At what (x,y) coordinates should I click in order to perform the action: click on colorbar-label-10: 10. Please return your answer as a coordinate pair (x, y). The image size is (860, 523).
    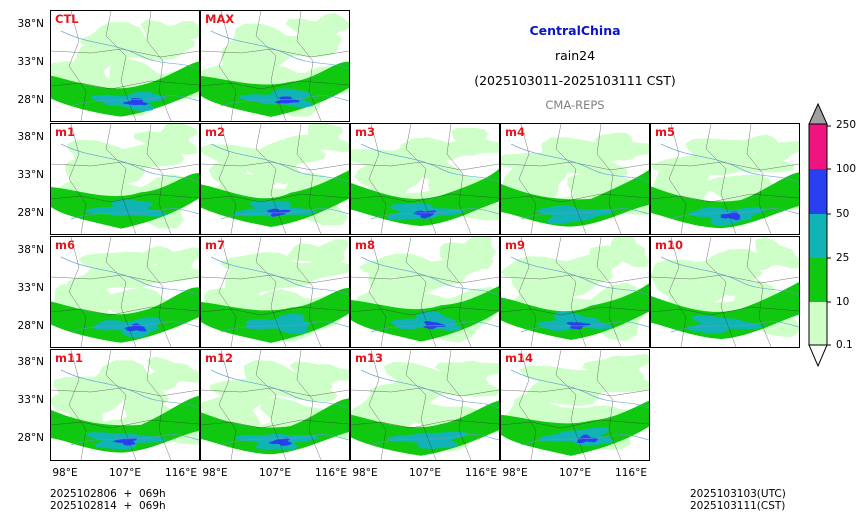
    Looking at the image, I should click on (843, 302).